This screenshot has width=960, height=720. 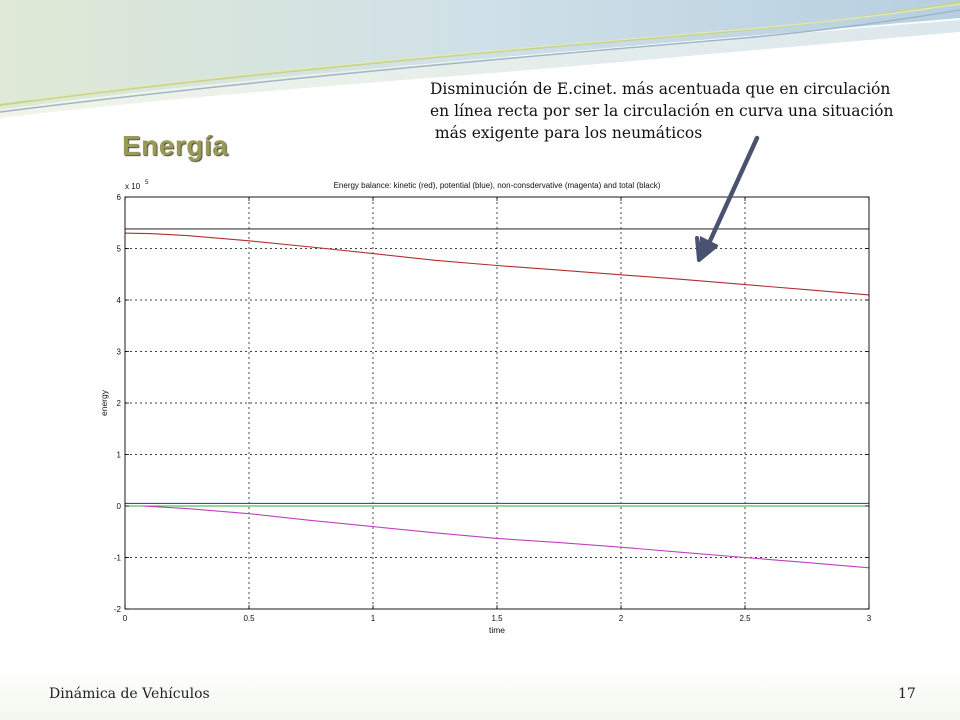 I want to click on x-tick-label: 2, so click(x=621, y=618).